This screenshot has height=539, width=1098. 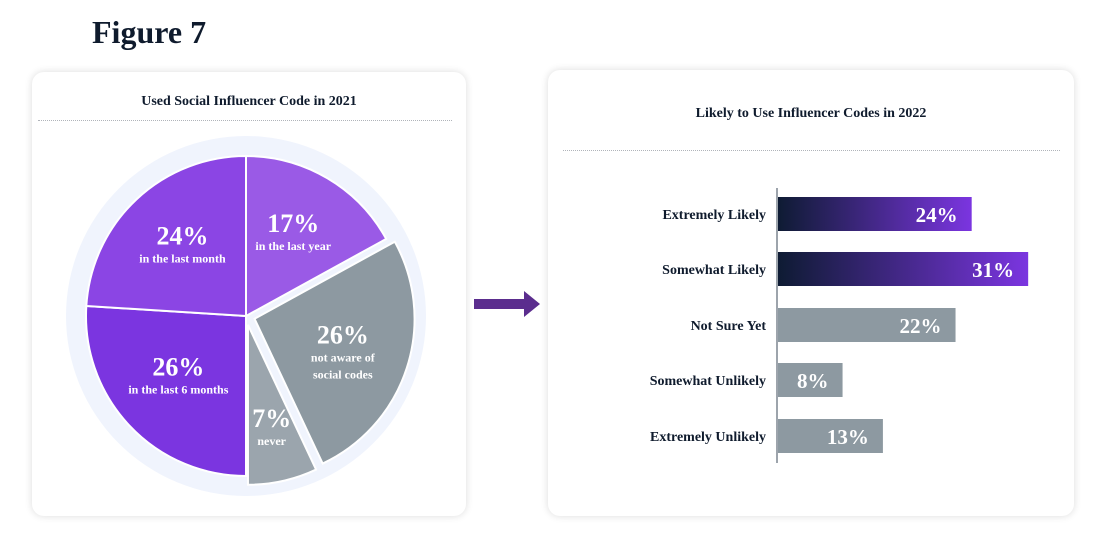 I want to click on pie-slice-label: never, so click(x=271, y=441).